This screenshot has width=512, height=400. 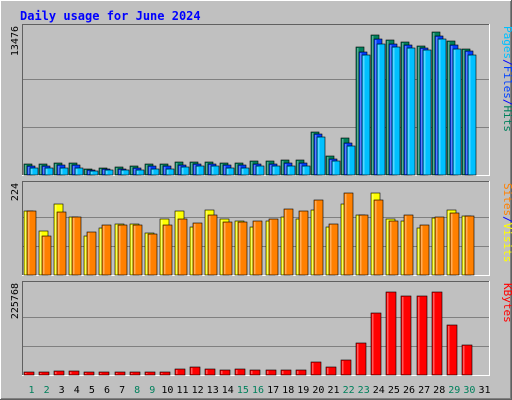 What do you see at coordinates (288, 390) in the screenshot?
I see `x-label-day-18: 18` at bounding box center [288, 390].